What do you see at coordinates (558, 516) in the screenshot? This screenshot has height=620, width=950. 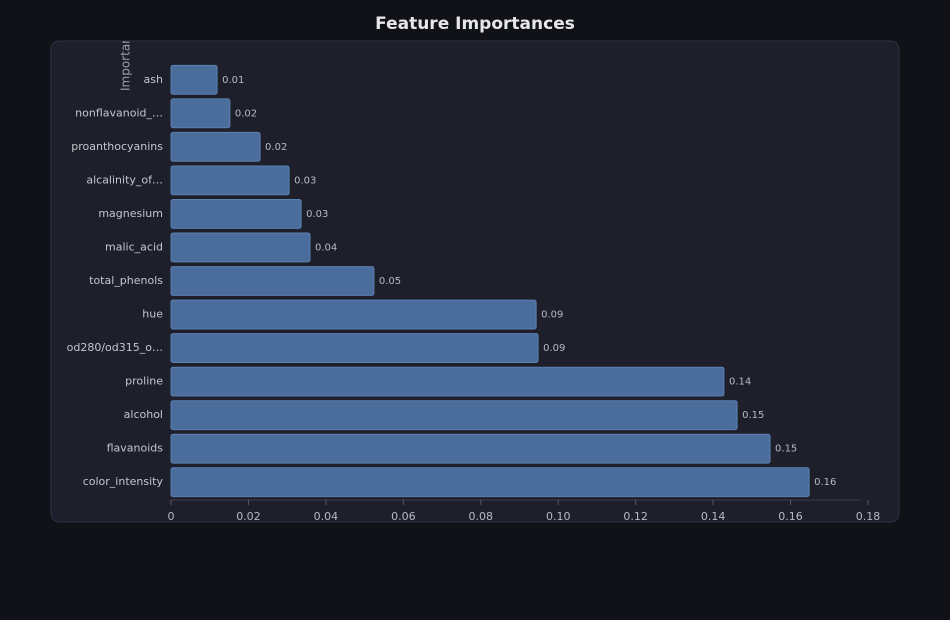 I see `x-tick-label: 0.10` at bounding box center [558, 516].